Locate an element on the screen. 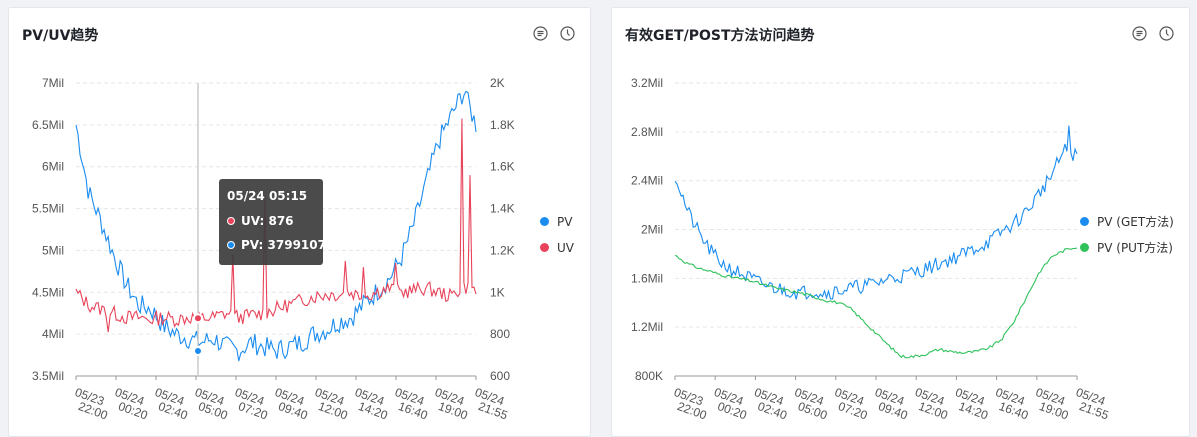 The width and height of the screenshot is (1197, 437). tooltip-row-uv: UV: 876 is located at coordinates (271, 221).